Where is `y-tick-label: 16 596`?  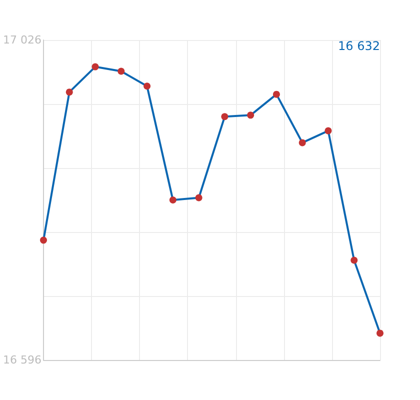 y-tick-label: 16 596 is located at coordinates (22, 360).